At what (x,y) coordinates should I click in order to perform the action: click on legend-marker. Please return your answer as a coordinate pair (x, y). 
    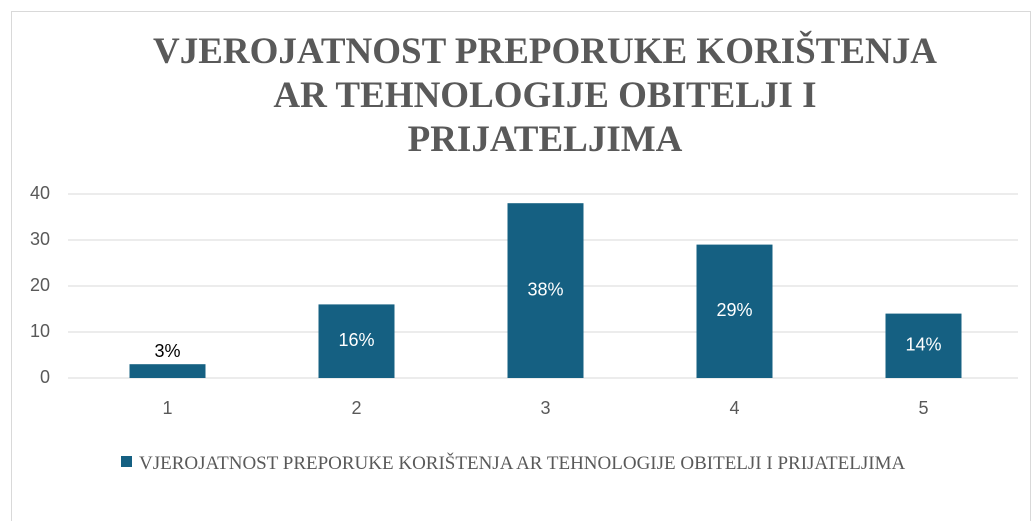
    Looking at the image, I should click on (126, 461).